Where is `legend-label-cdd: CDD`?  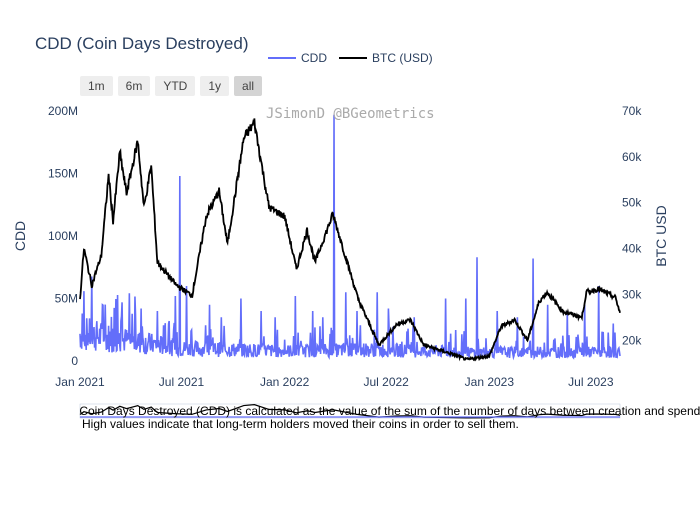 legend-label-cdd: CDD is located at coordinates (314, 58).